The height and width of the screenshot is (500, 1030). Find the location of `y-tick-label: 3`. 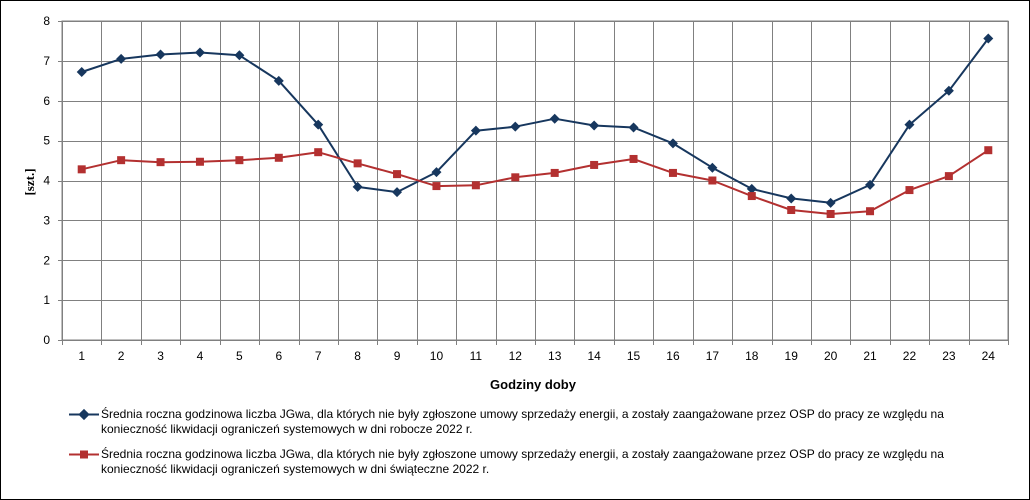

y-tick-label: 3 is located at coordinates (46, 220).